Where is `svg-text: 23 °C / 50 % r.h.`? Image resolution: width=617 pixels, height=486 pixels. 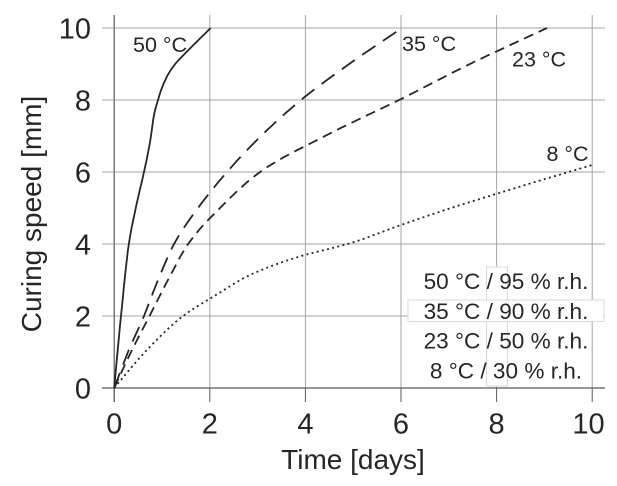
svg-text: 23 °C / 50 % r.h. is located at coordinates (506, 341).